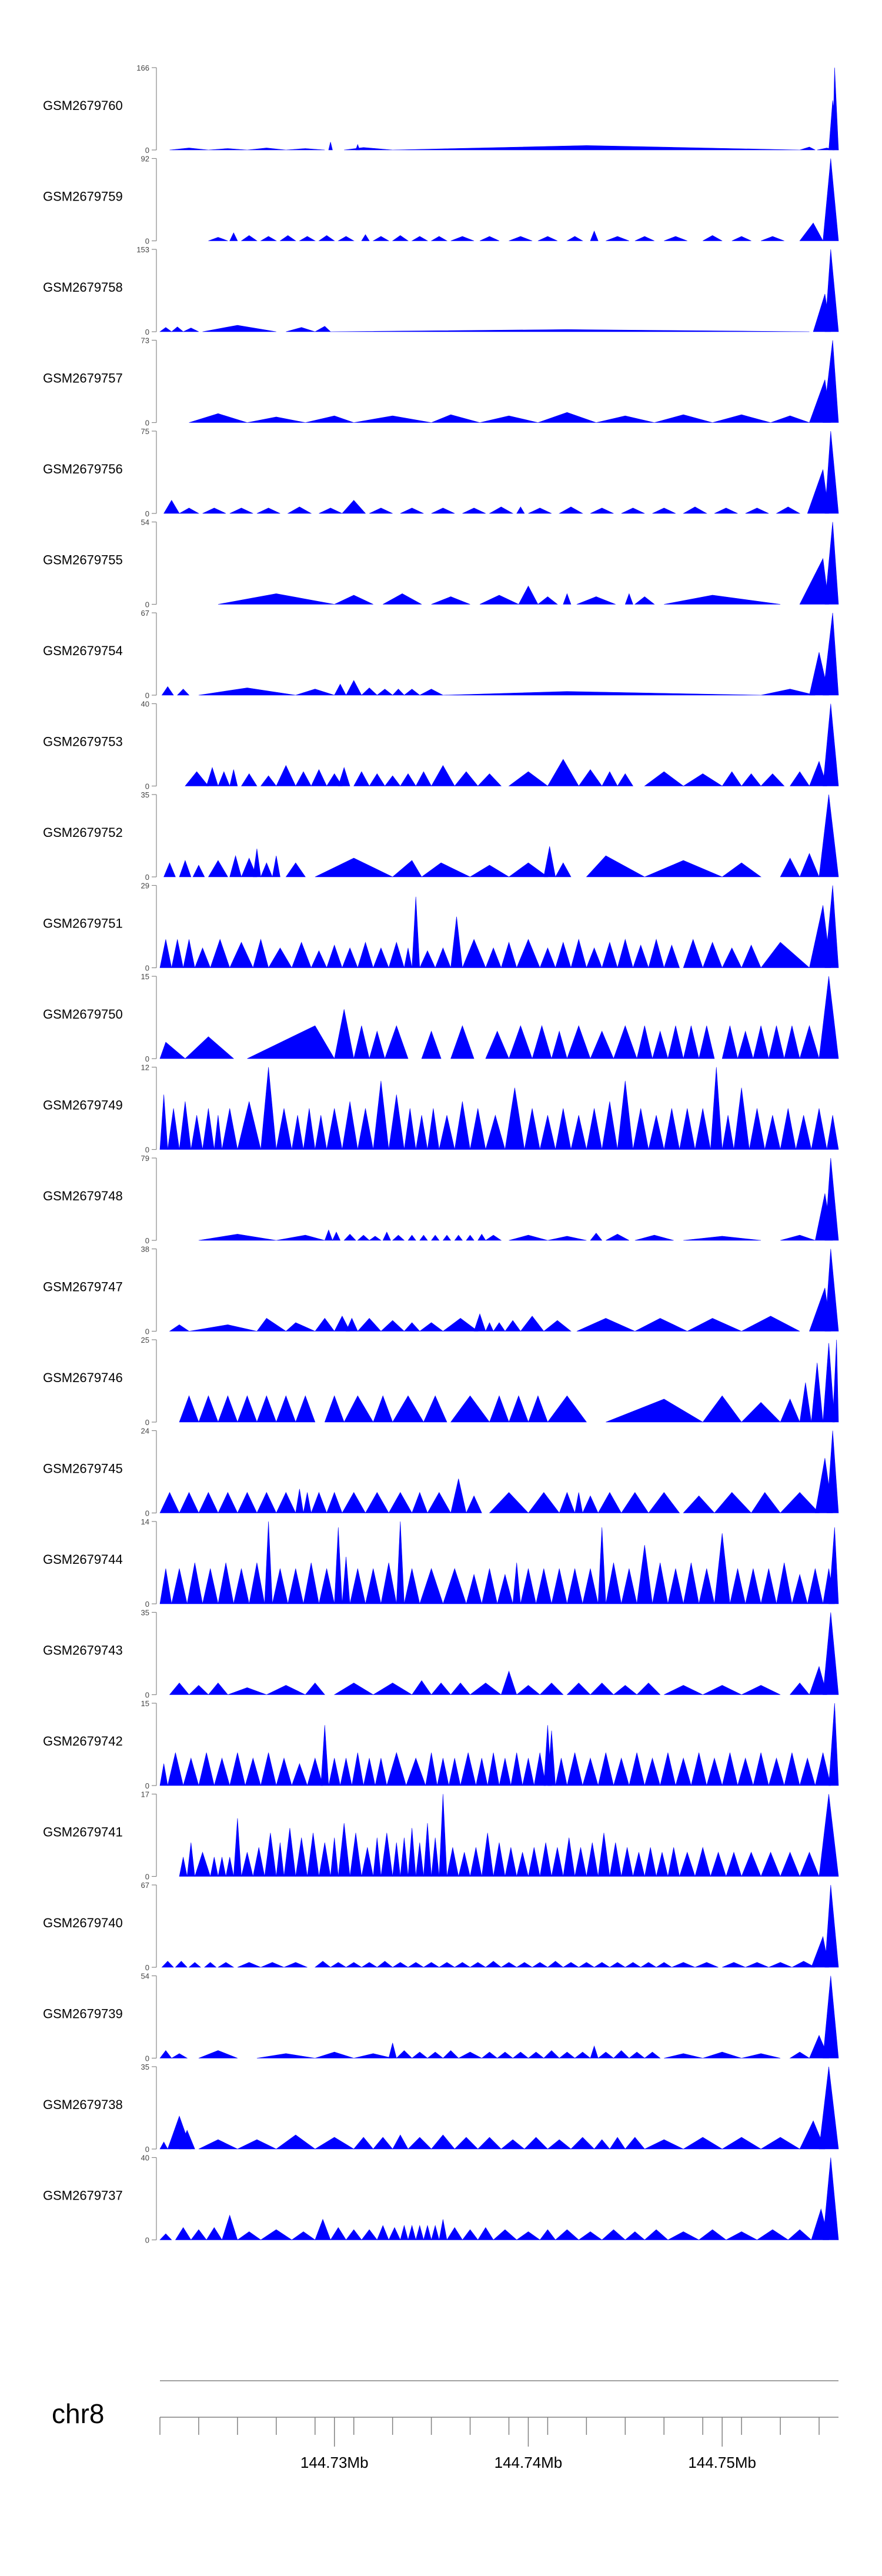 This screenshot has width=882, height=2576. What do you see at coordinates (334, 2462) in the screenshot?
I see `axis-tick-label: 144.73Mb` at bounding box center [334, 2462].